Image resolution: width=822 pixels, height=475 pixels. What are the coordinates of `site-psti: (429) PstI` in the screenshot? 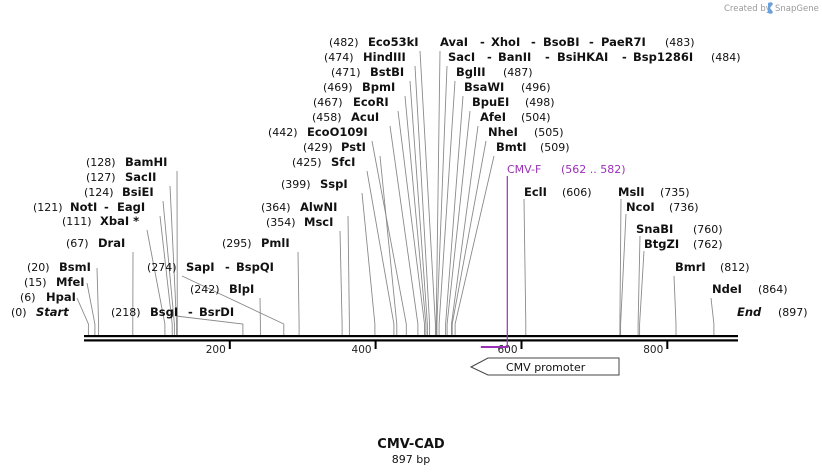 It's located at (334, 147).